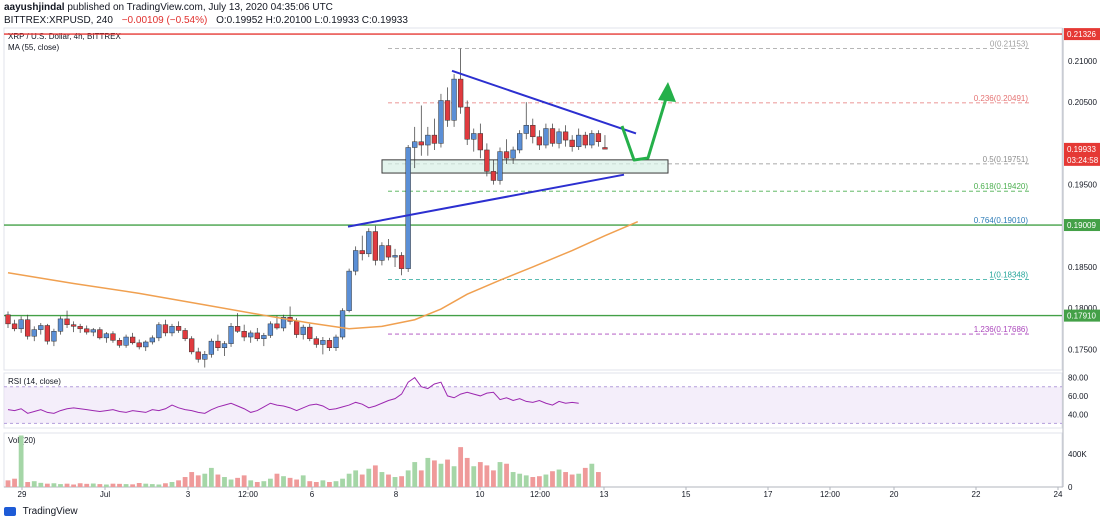  Describe the element at coordinates (248, 494) in the screenshot. I see `time-tick-3: 12:00` at that location.